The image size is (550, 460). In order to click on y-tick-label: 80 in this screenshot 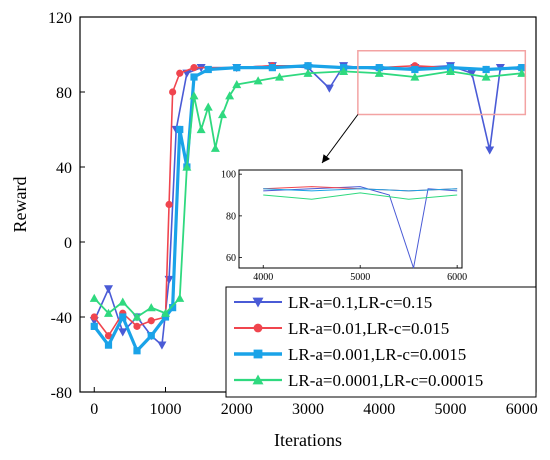, I will do `click(64, 93)`.